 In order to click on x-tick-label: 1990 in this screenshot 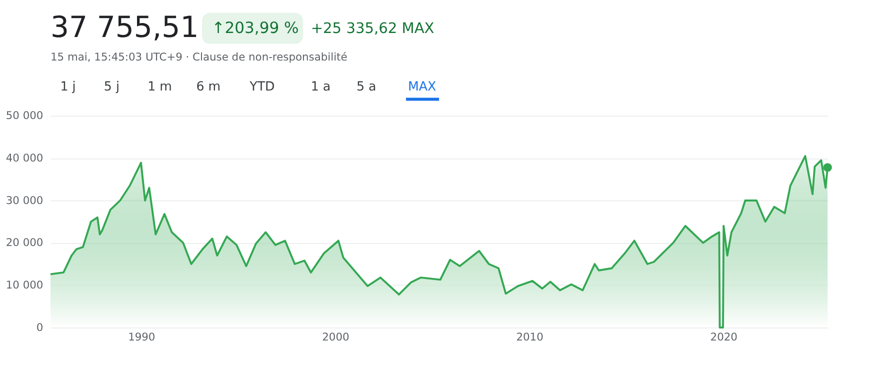, I will do `click(142, 337)`.